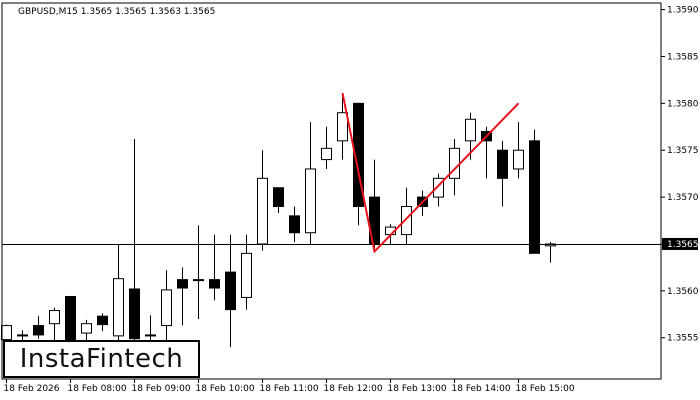 This screenshot has width=700, height=400. What do you see at coordinates (116, 12) in the screenshot?
I see `chart-title: GBPUSD,M15 1.3565 1.3565 1.3563 1.3565` at bounding box center [116, 12].